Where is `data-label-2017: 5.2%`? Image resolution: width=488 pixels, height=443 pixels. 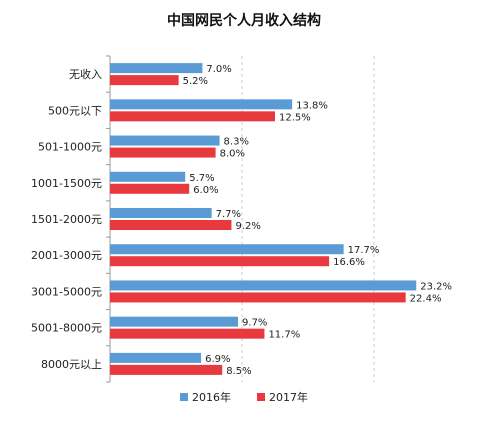 data-label-2017: 5.2% is located at coordinates (195, 81).